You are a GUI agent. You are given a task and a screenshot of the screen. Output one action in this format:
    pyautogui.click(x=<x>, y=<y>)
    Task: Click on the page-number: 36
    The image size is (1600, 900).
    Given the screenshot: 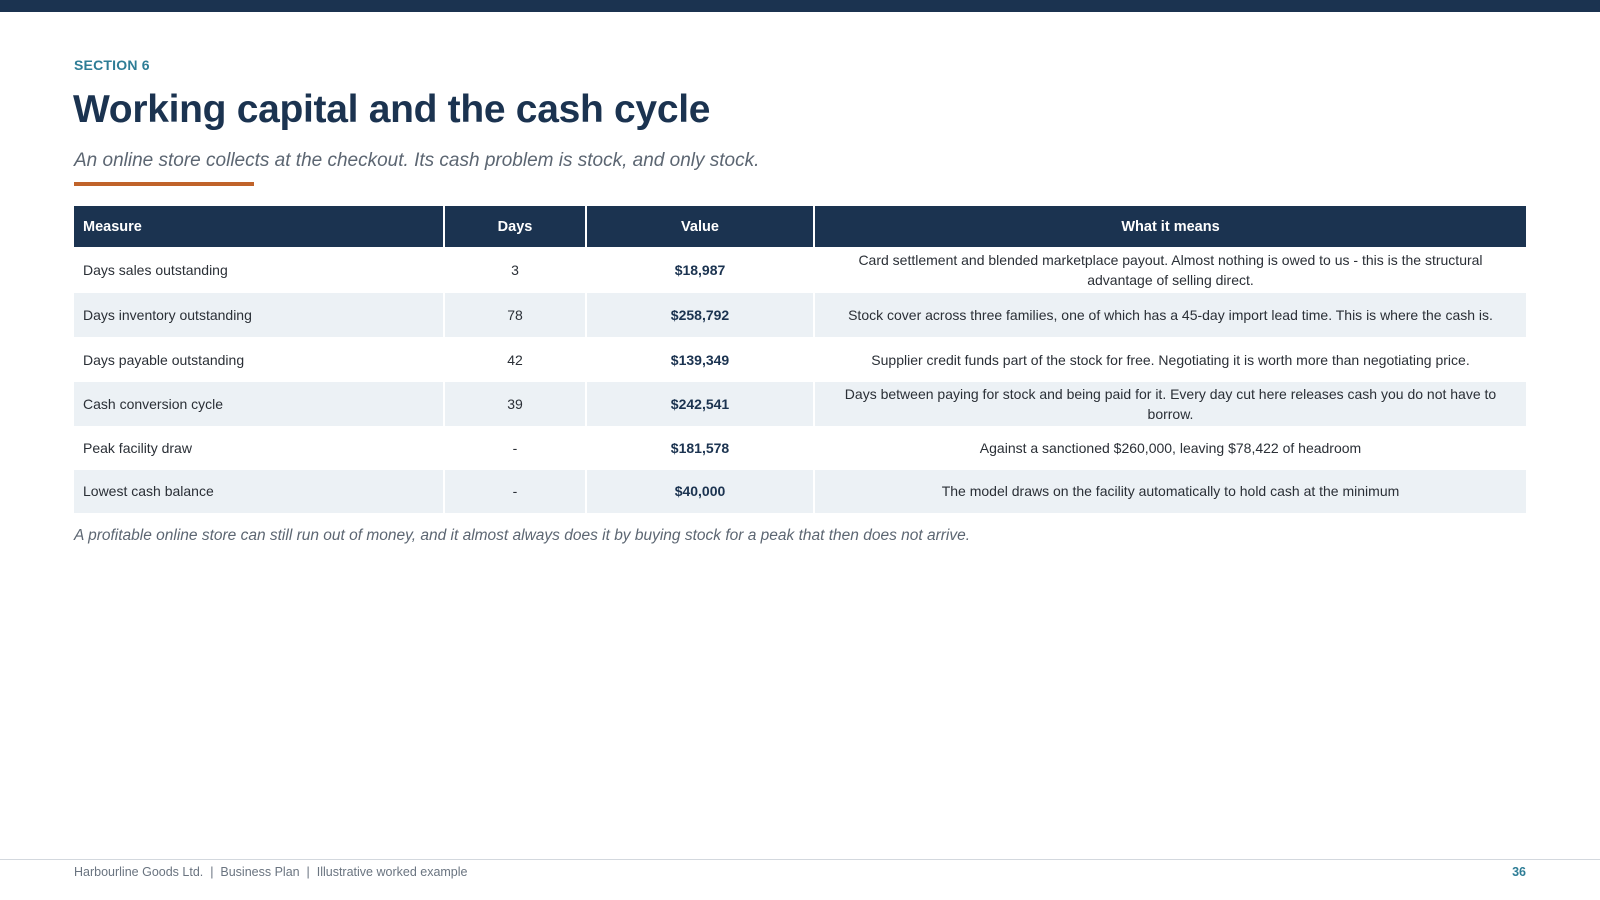 What is the action you would take?
    pyautogui.click(x=1519, y=872)
    